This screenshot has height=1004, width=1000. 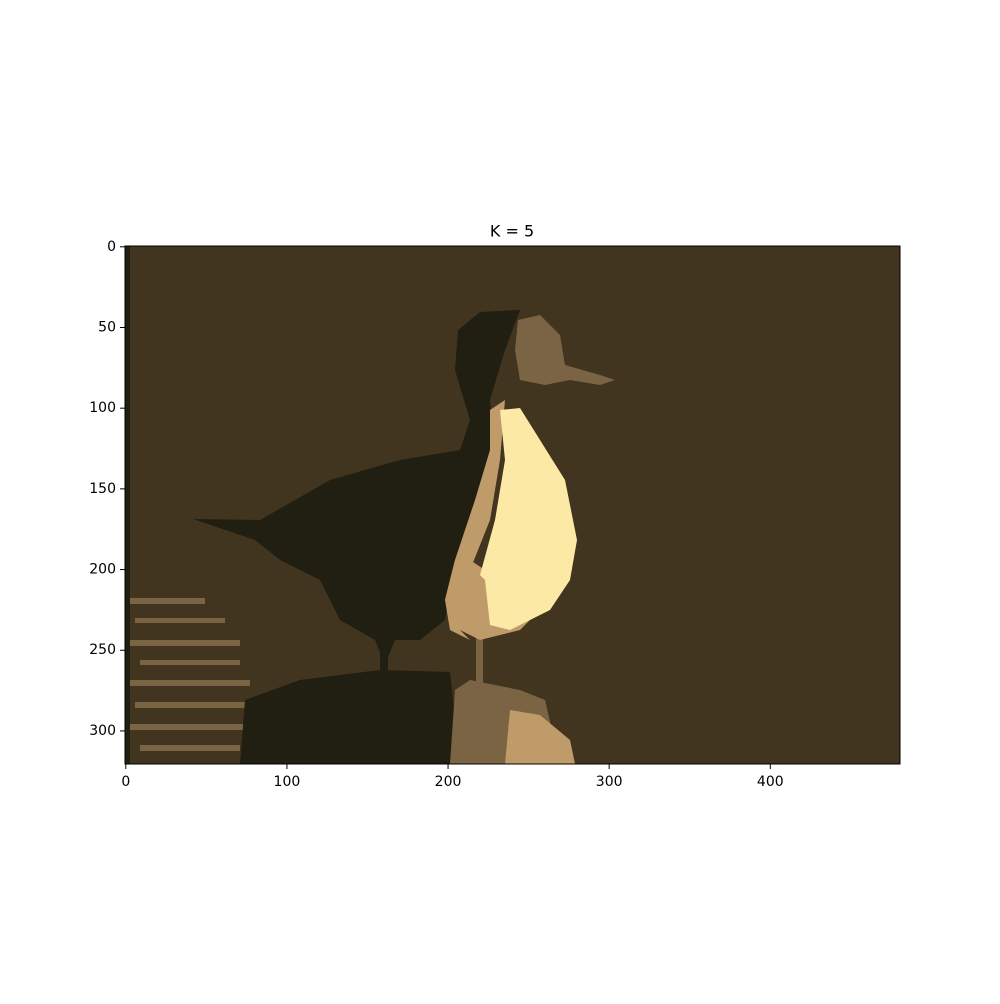 I want to click on breast, so click(x=528, y=519).